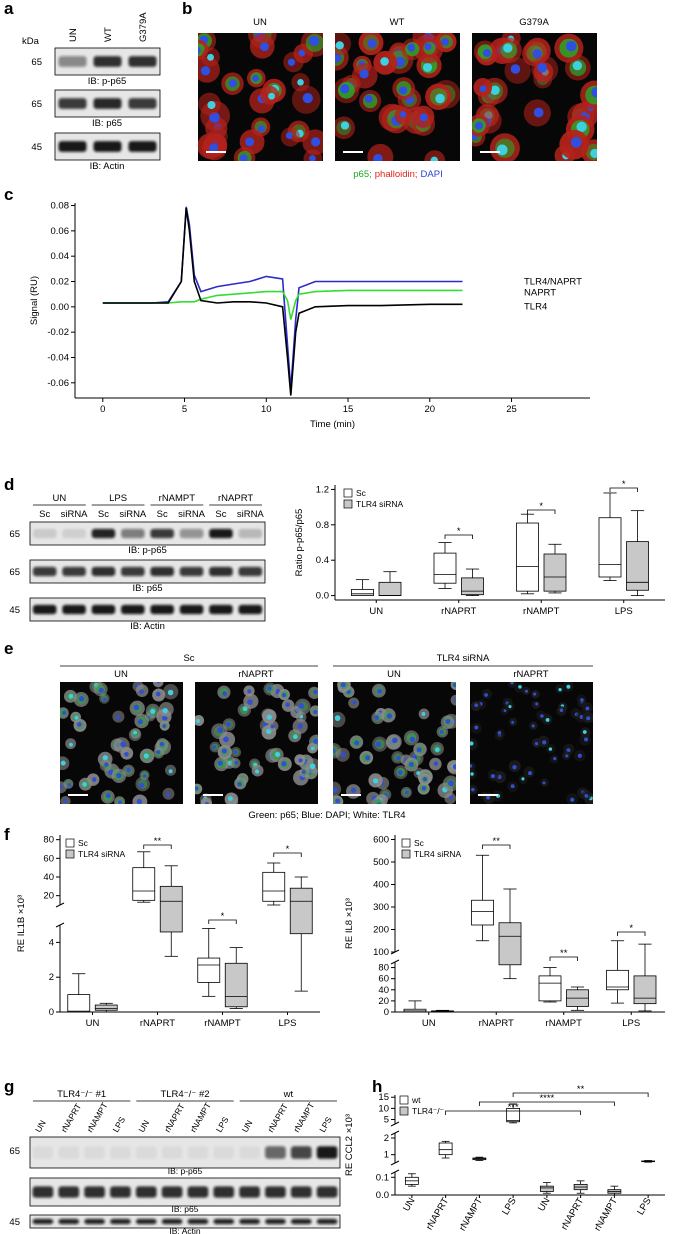  Describe the element at coordinates (288, 1094) in the screenshot. I see `group-label: wt` at that location.